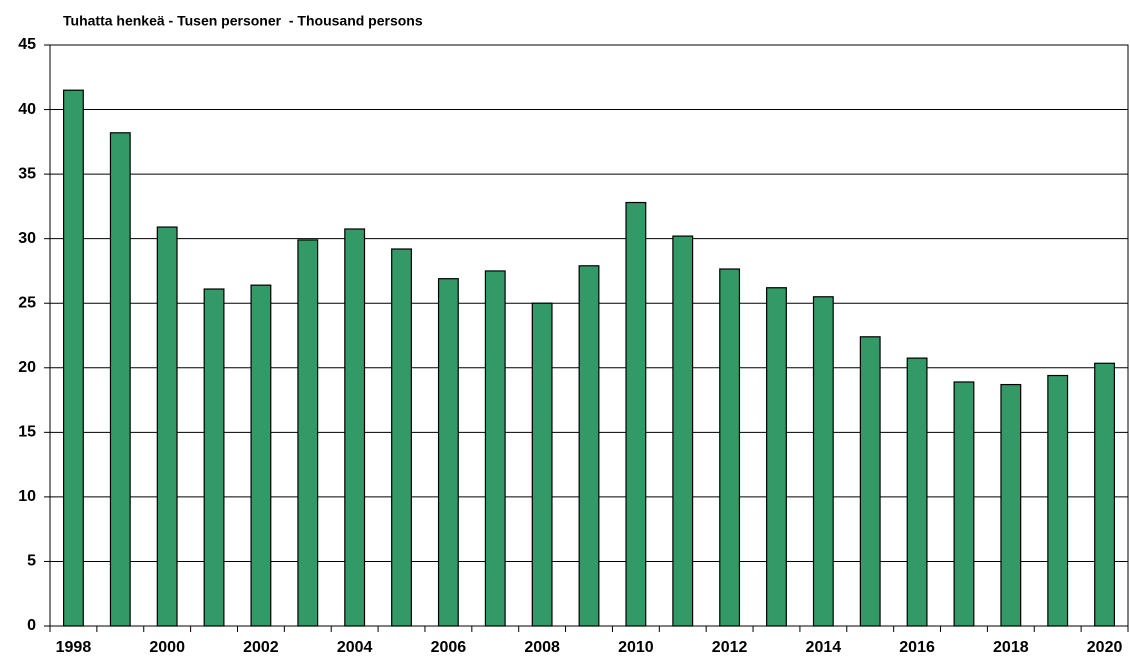 The width and height of the screenshot is (1130, 659). Describe the element at coordinates (355, 647) in the screenshot. I see `x-tick-label: 2004` at that location.